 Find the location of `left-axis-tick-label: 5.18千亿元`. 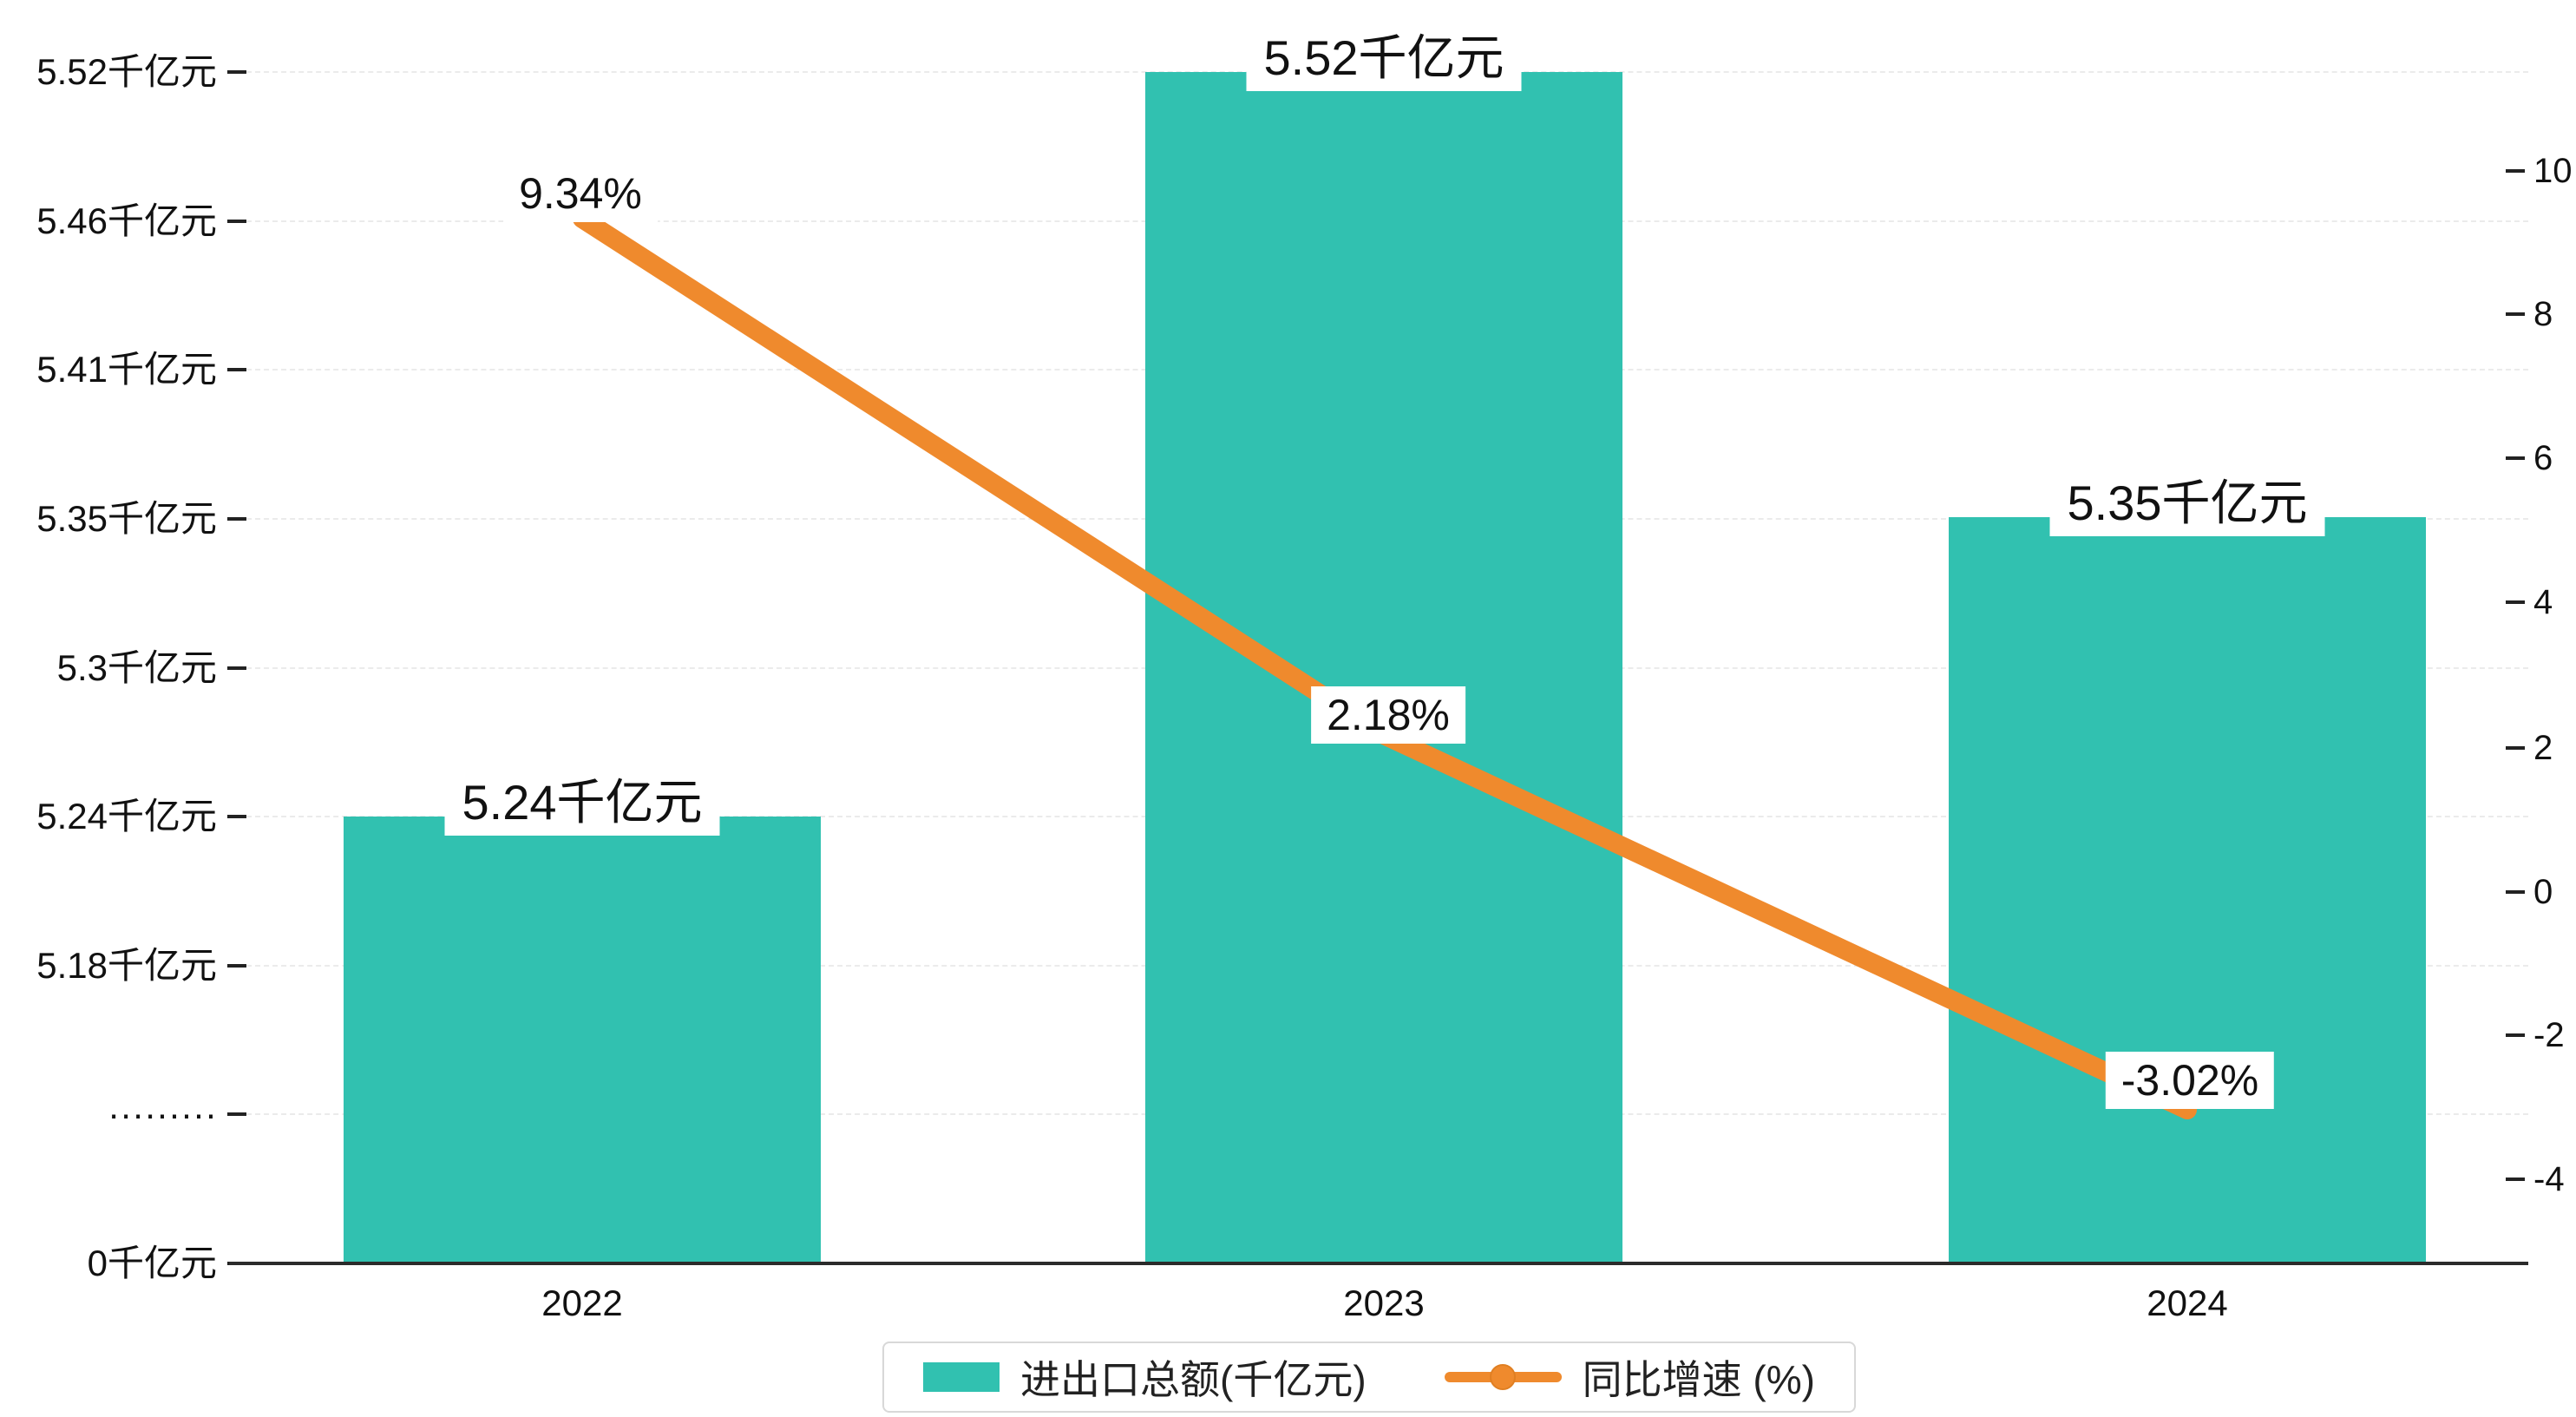

left-axis-tick-label: 5.18千亿元 is located at coordinates (126, 965).